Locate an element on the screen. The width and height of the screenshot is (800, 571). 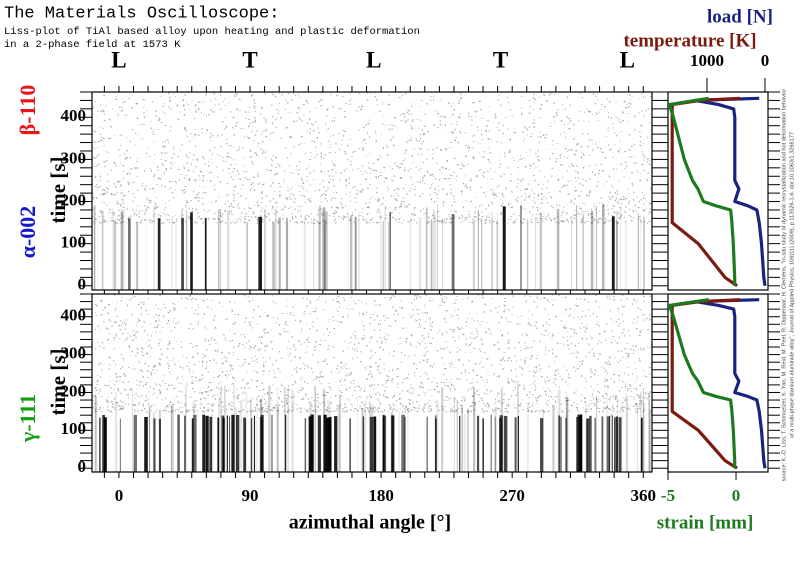
reflection-label: α-002 is located at coordinates (27, 232).